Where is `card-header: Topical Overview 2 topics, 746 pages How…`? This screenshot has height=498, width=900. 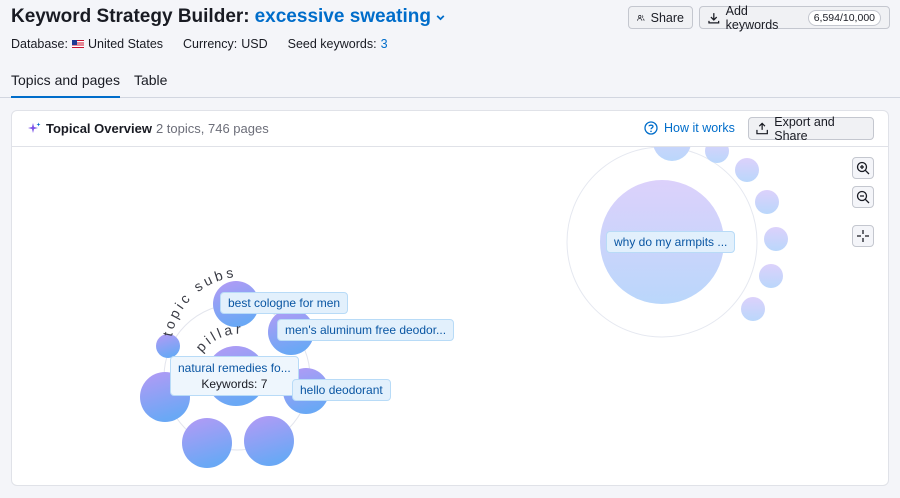
card-header: Topical Overview 2 topics, 746 pages How… is located at coordinates (450, 129).